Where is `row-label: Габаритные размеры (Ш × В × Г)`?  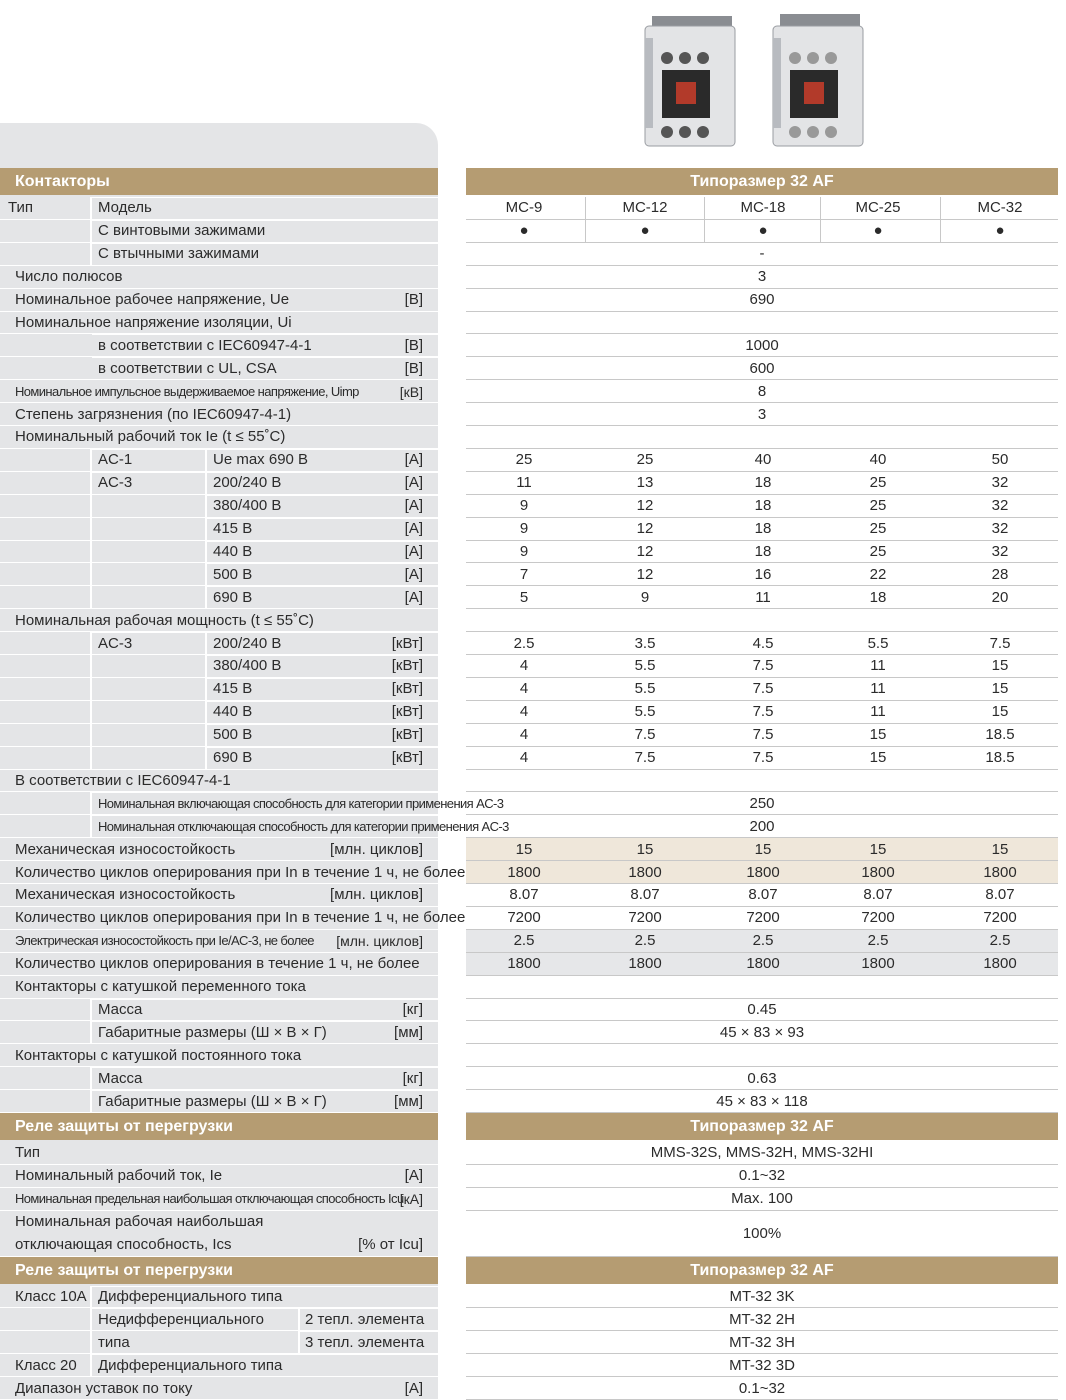 row-label: Габаритные размеры (Ш × В × Г) is located at coordinates (212, 1101).